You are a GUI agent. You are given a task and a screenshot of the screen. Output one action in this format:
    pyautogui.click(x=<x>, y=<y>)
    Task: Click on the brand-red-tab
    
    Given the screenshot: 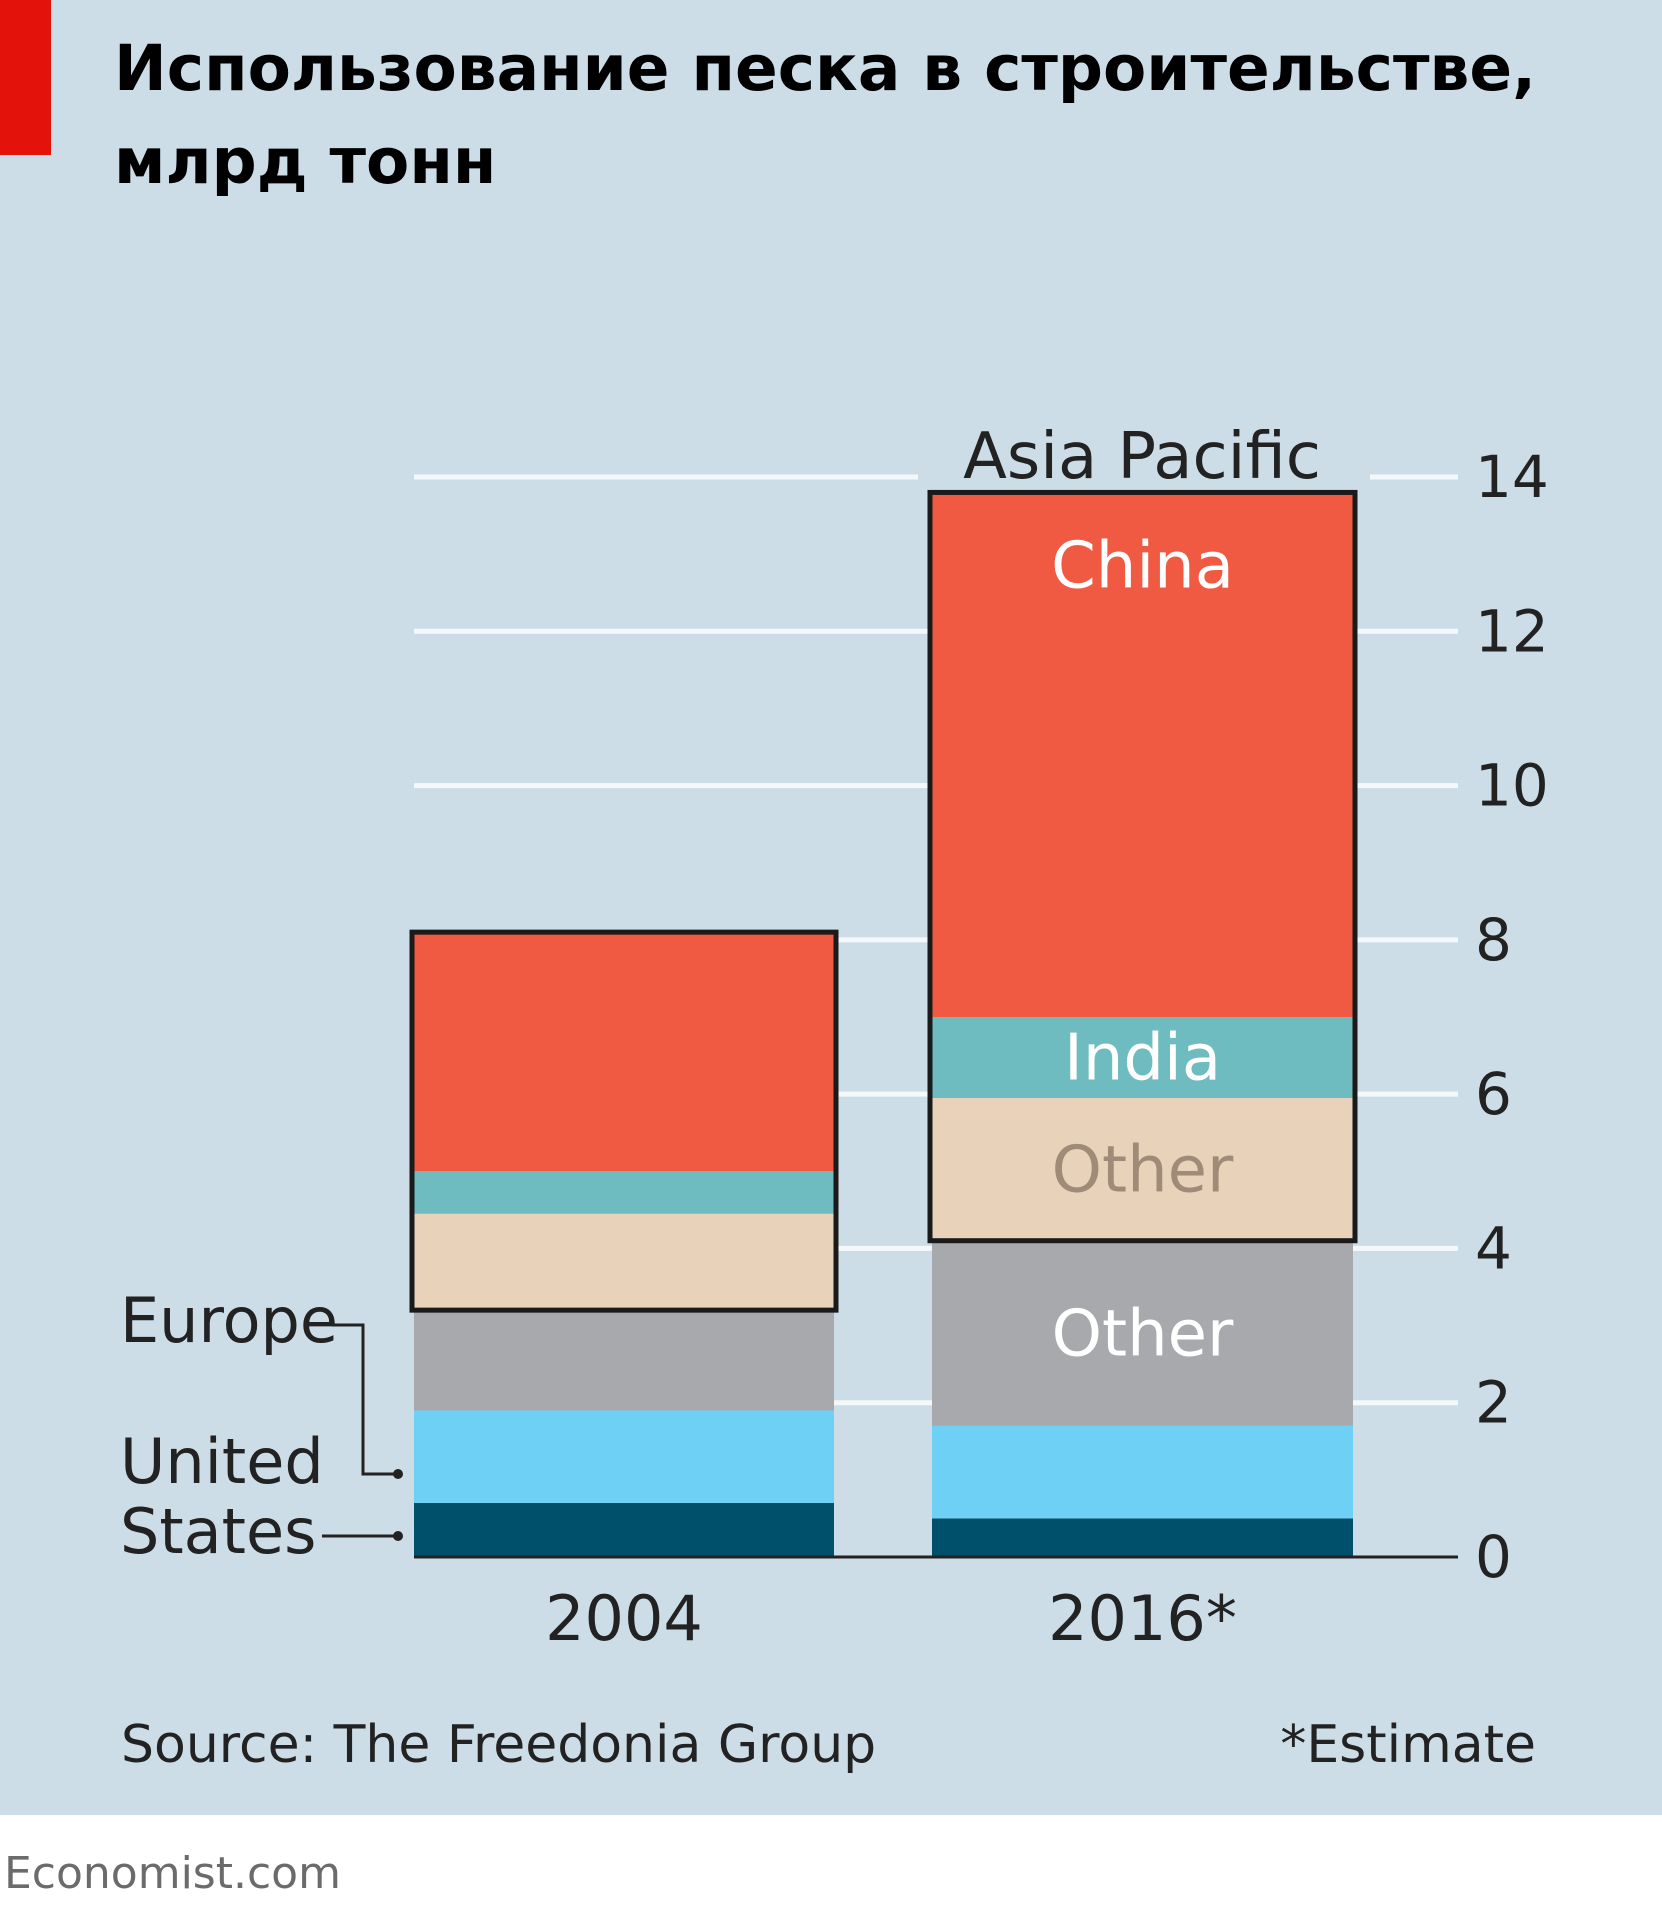 What is the action you would take?
    pyautogui.click(x=25, y=77)
    